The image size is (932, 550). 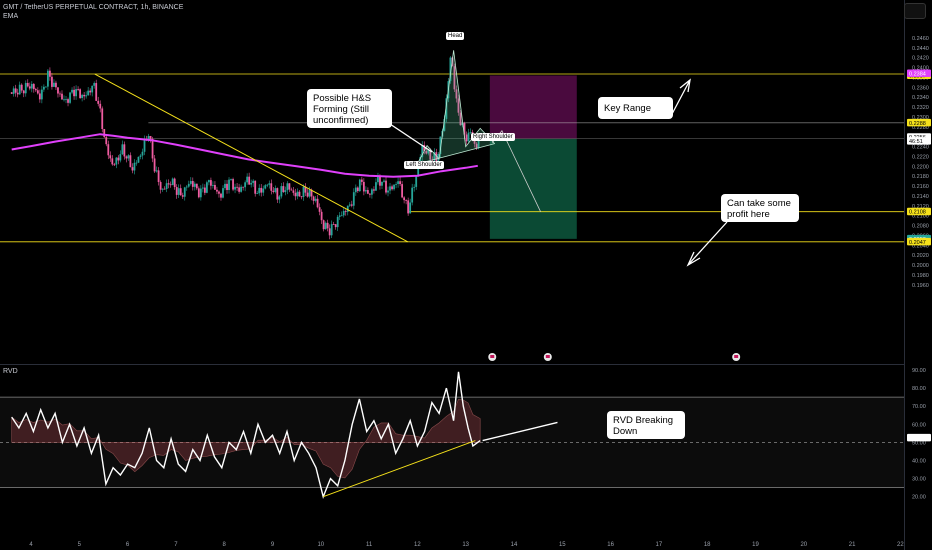 I want to click on rvd-tick-label: 80.00, so click(x=919, y=389).